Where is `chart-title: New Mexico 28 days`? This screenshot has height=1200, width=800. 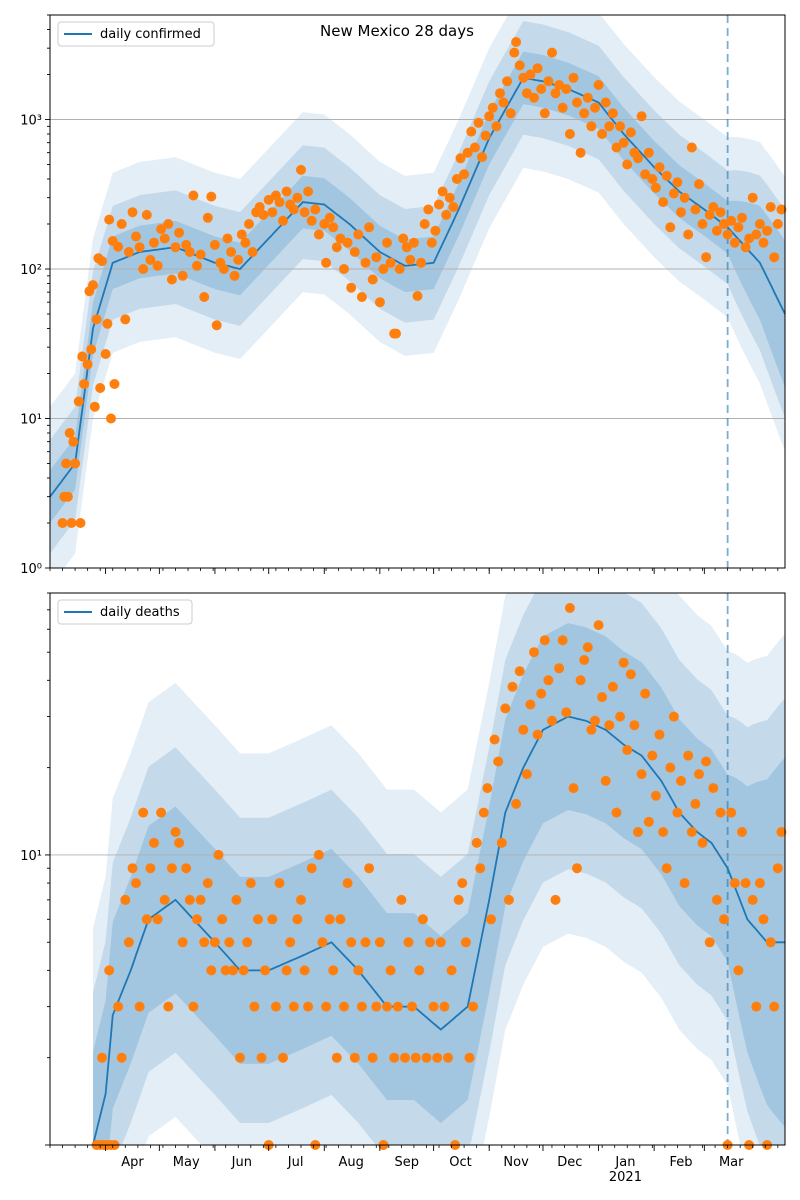 chart-title: New Mexico 28 days is located at coordinates (397, 31).